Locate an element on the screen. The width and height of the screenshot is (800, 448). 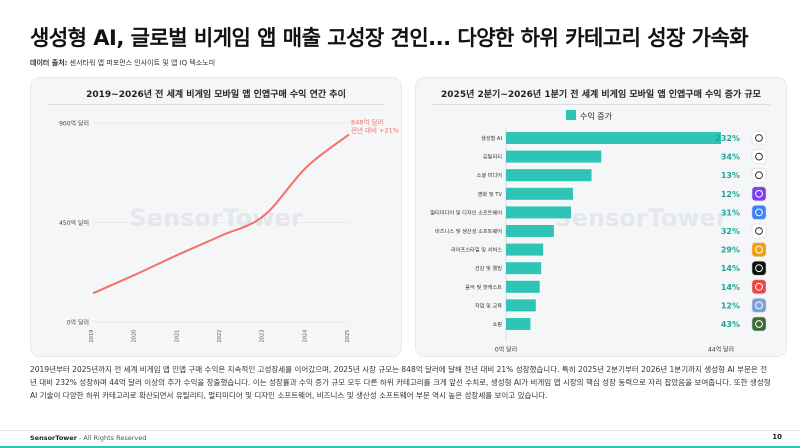
data-source: 데이터 출처: 센서타워 앱 퍼포먼스 인사이트 및 앱 IQ 텍소노미 is located at coordinates (122, 63).